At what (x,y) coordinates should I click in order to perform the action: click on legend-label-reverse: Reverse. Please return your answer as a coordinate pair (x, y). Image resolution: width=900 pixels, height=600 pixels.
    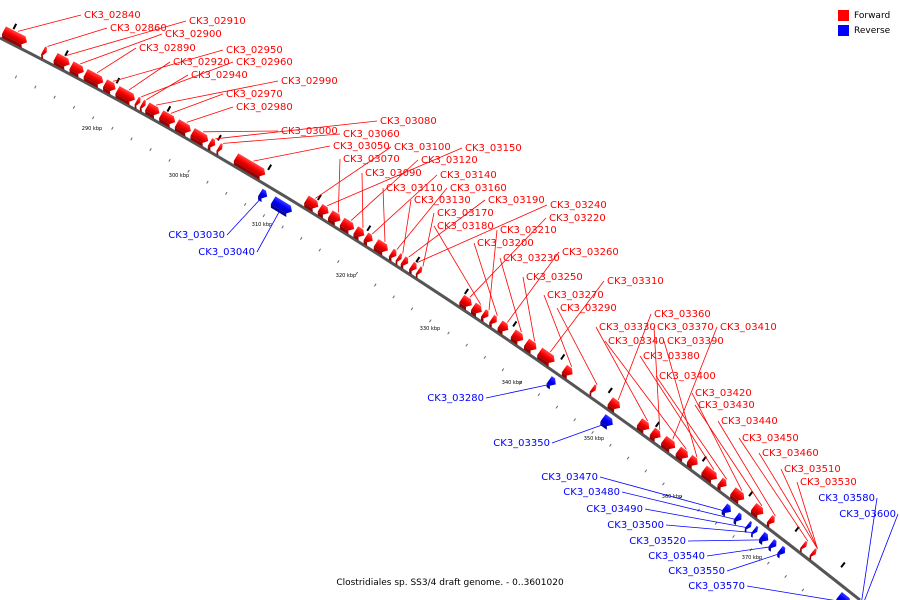
    Looking at the image, I should click on (872, 30).